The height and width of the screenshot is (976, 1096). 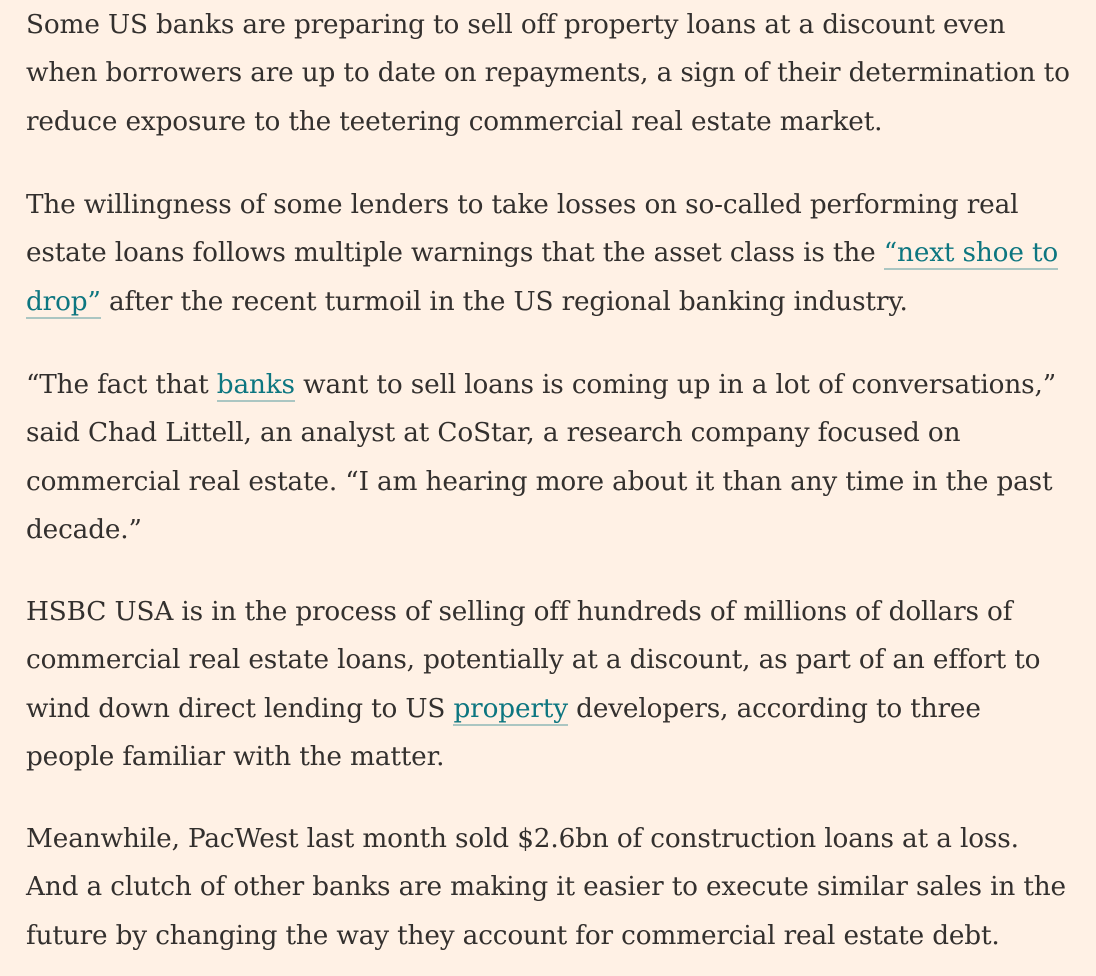 I want to click on property-link: property, so click(x=510, y=709).